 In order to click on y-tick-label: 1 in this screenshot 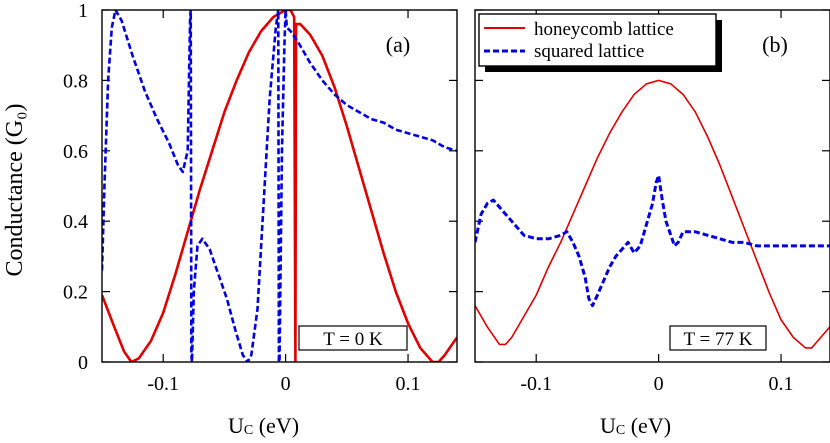, I will do `click(83, 11)`.